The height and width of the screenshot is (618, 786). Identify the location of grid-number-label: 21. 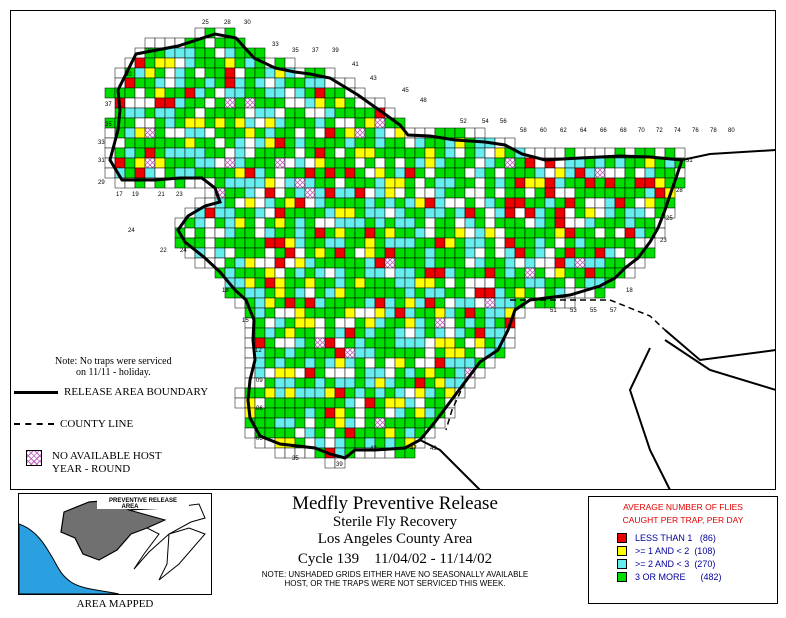
(161, 195).